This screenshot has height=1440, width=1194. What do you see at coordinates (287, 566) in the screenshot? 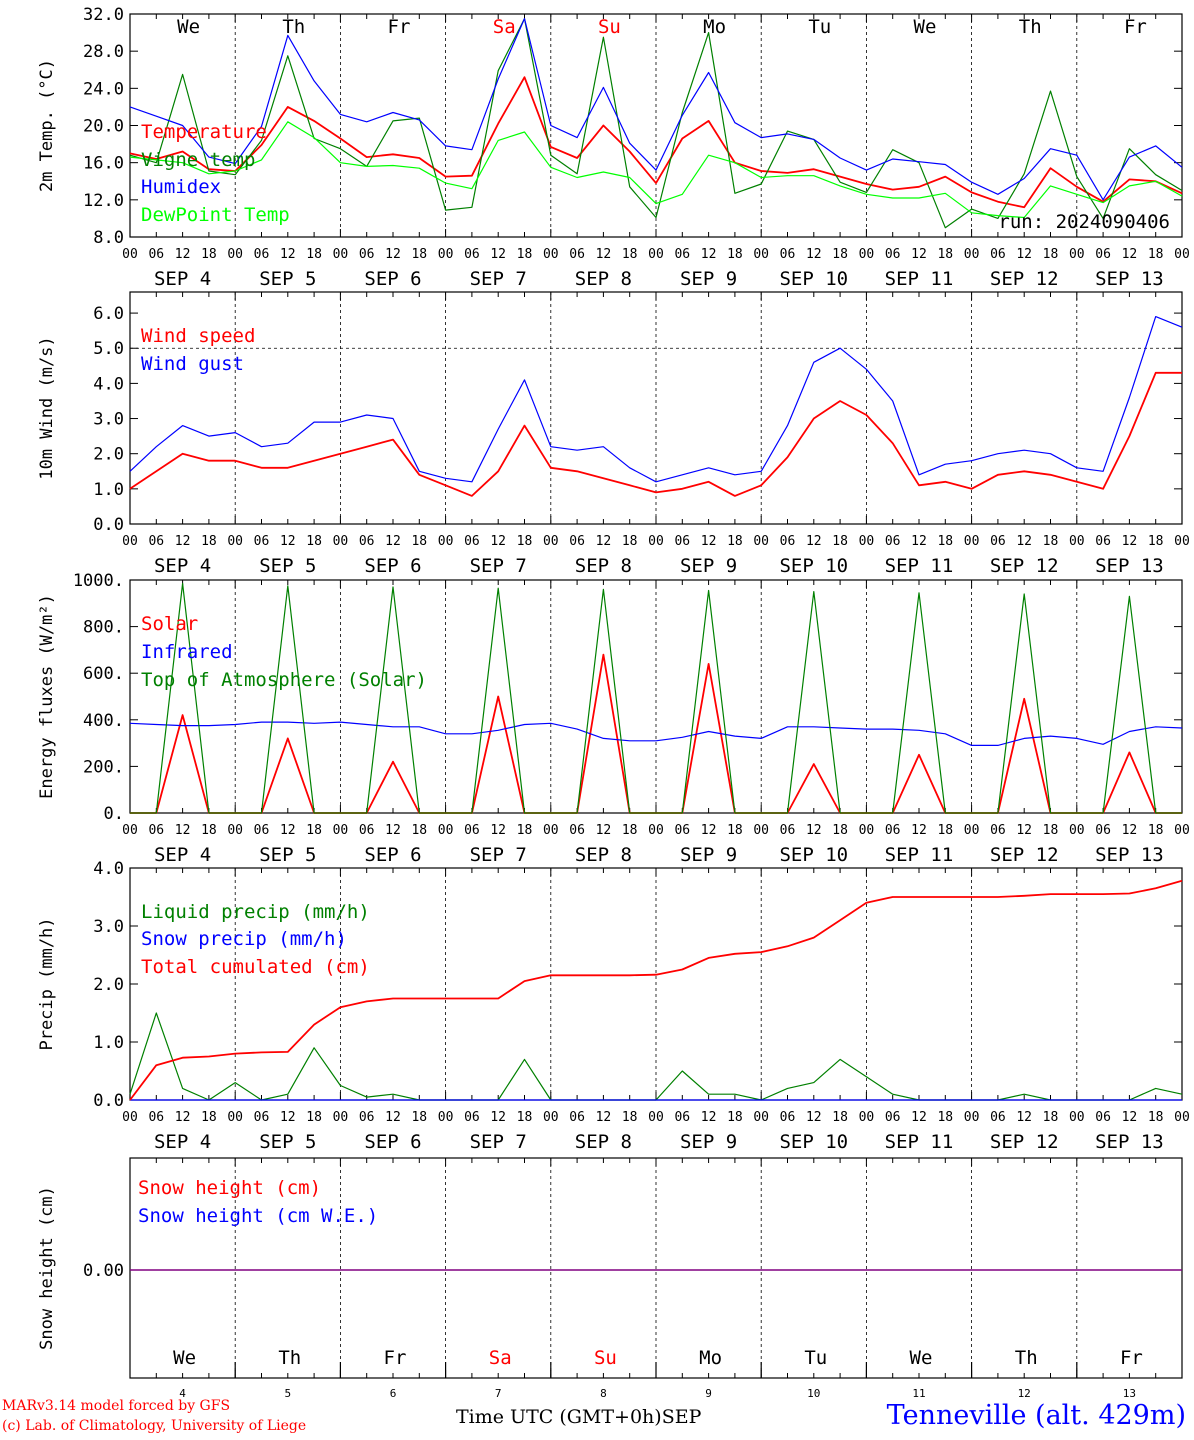
I see `date-label: SEP 5` at bounding box center [287, 566].